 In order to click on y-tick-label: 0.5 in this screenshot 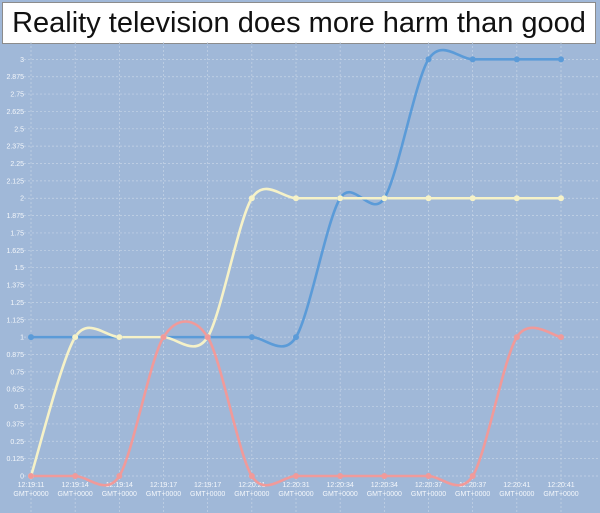, I will do `click(19, 407)`.